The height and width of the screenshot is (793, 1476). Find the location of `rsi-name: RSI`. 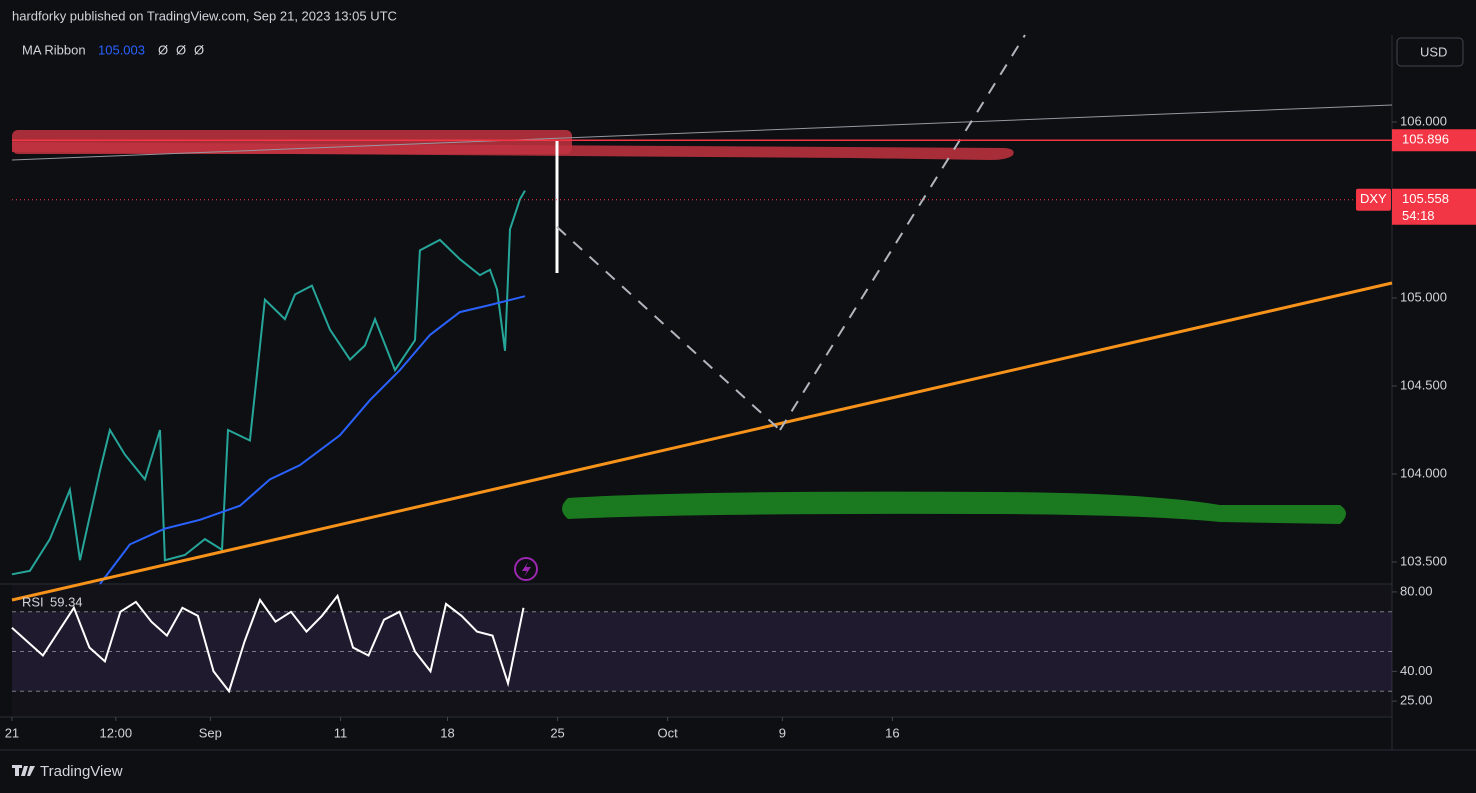

rsi-name: RSI is located at coordinates (33, 601).